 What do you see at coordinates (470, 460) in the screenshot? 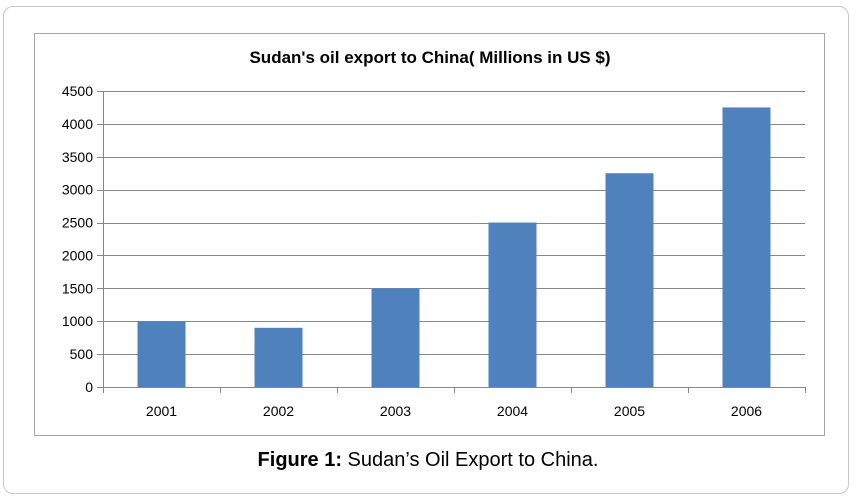
I see `figure-caption-text: Sudan’s Oil Export to China.` at bounding box center [470, 460].